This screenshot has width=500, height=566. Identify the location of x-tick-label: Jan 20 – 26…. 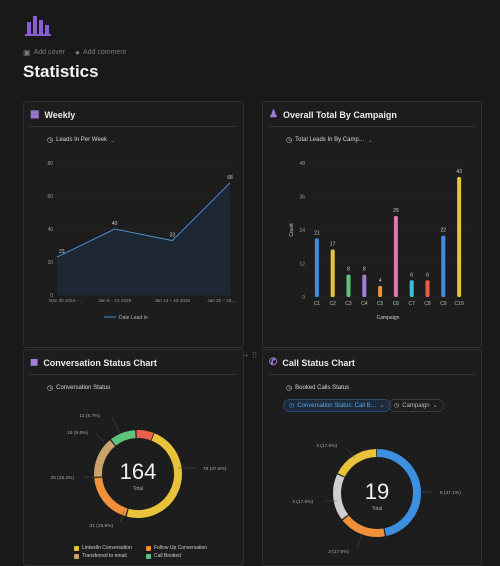
(221, 300).